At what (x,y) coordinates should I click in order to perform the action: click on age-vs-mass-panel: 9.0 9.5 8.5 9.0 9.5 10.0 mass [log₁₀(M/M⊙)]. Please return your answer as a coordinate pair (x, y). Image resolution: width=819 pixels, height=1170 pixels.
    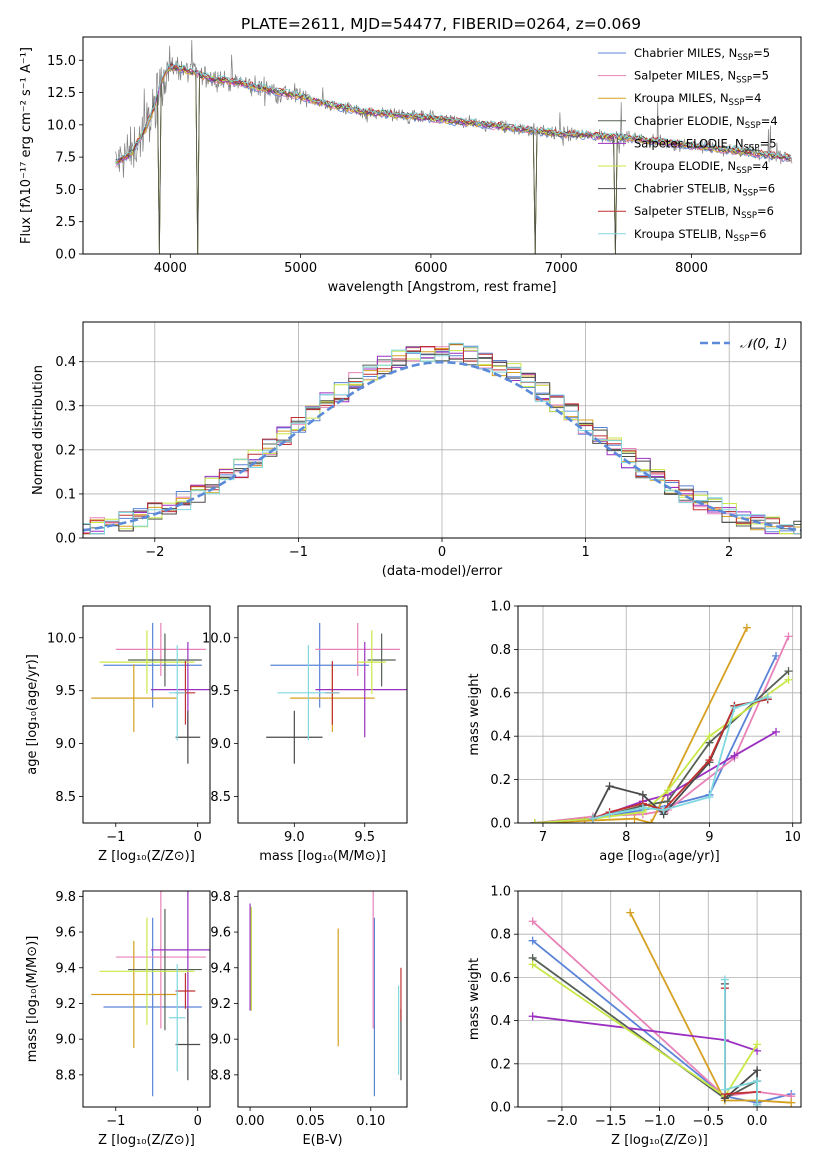
    Looking at the image, I should click on (305, 734).